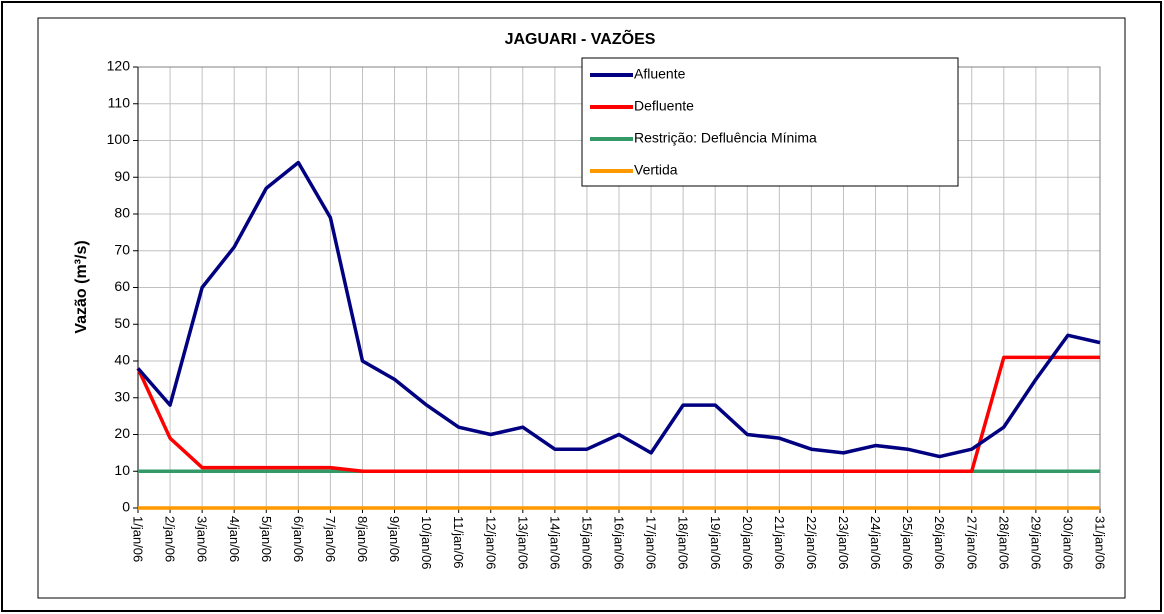 The height and width of the screenshot is (614, 1164). Describe the element at coordinates (683, 543) in the screenshot. I see `x-tick-label: 18/jan/06` at that location.